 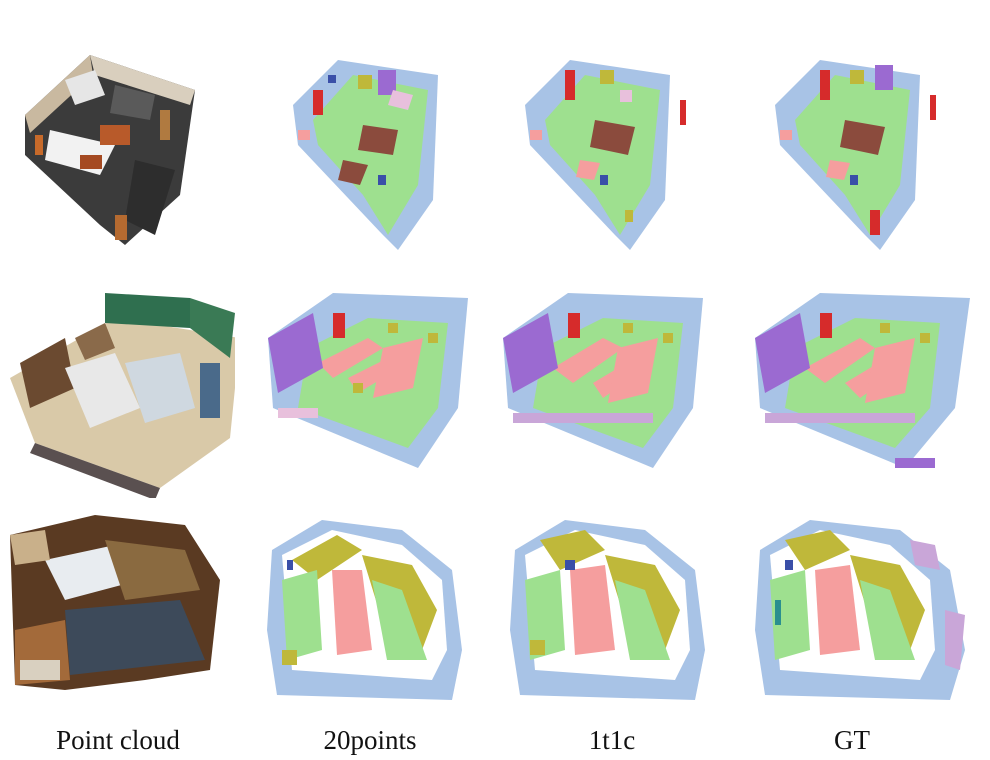 I want to click on row3-point-cloud-panel, so click(x=120, y=615).